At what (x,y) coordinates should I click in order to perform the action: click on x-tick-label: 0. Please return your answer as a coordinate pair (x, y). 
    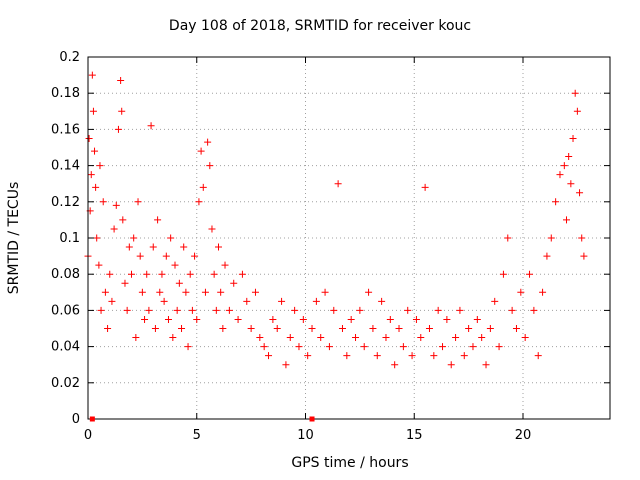
    Looking at the image, I should click on (88, 435).